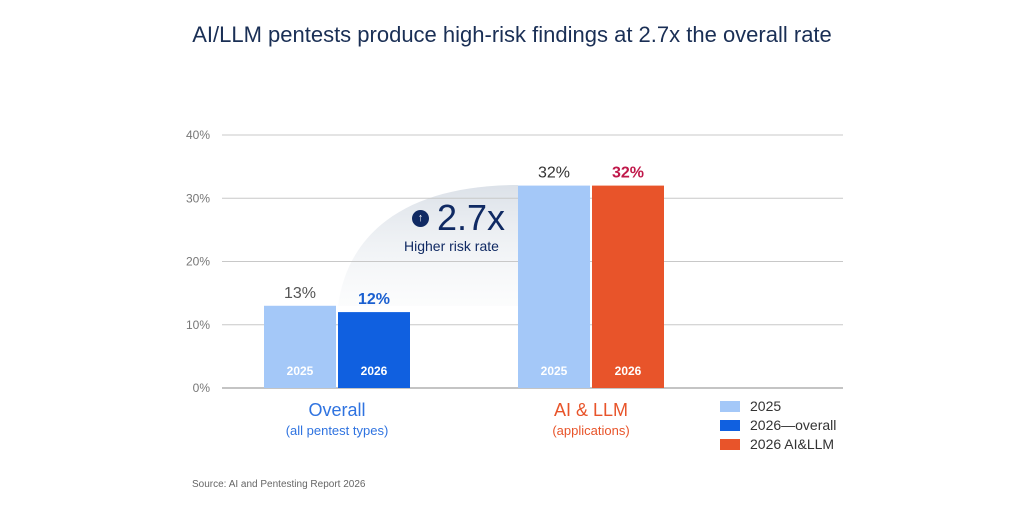 The image size is (1024, 512). Describe the element at coordinates (420, 218) in the screenshot. I see `arrow-up-icon: ↑` at that location.